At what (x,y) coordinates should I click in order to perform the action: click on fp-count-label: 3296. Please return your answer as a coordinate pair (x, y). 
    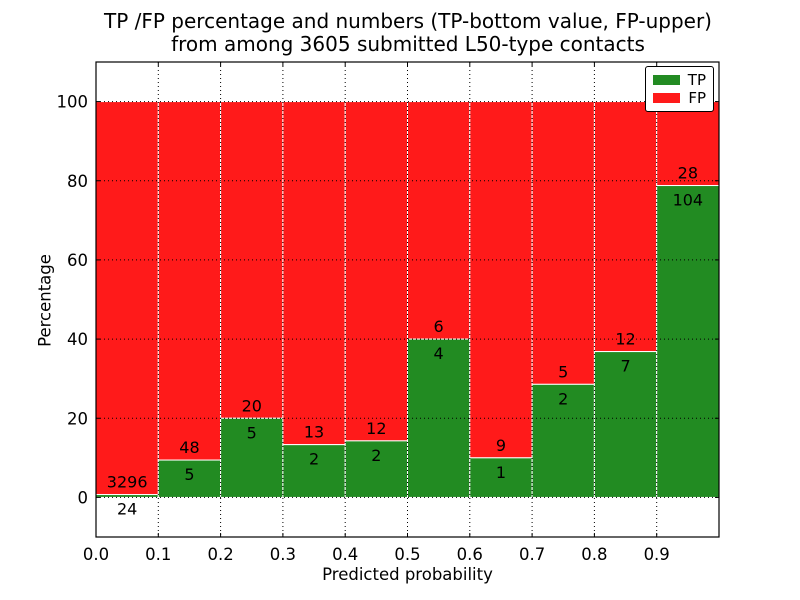
    Looking at the image, I should click on (127, 482).